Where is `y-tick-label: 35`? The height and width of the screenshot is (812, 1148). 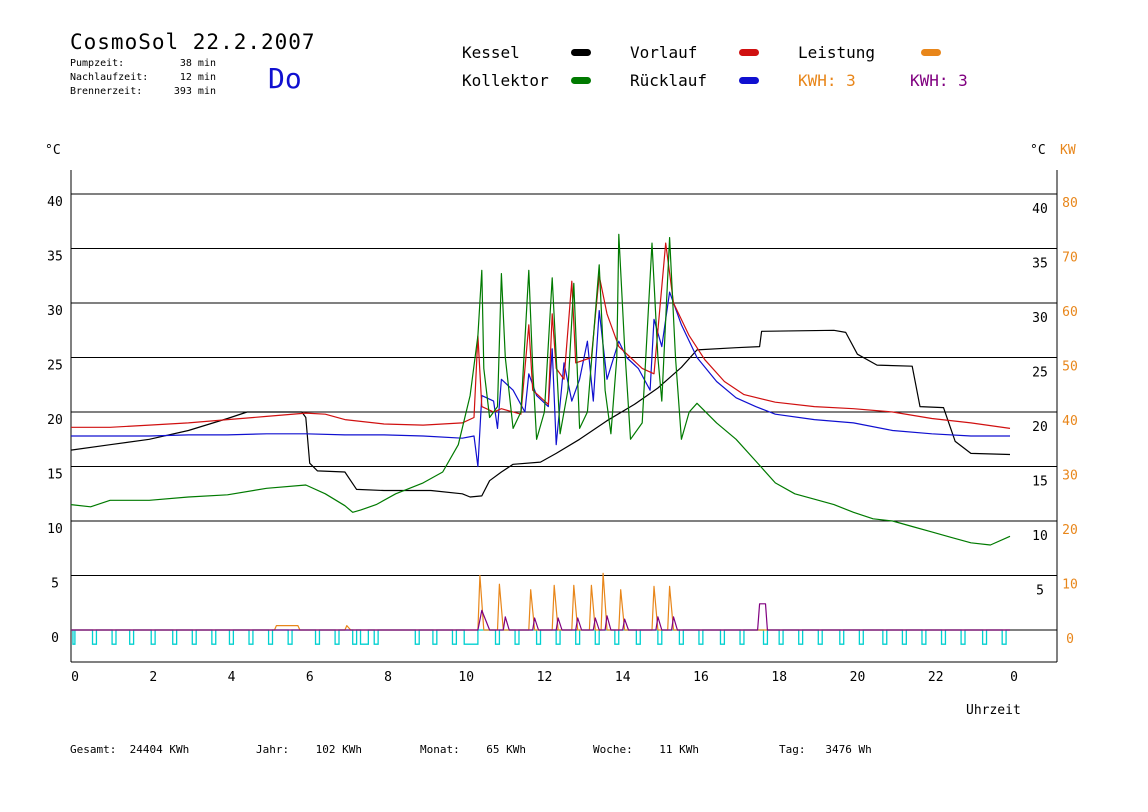
y-tick-label: 35 is located at coordinates (55, 257).